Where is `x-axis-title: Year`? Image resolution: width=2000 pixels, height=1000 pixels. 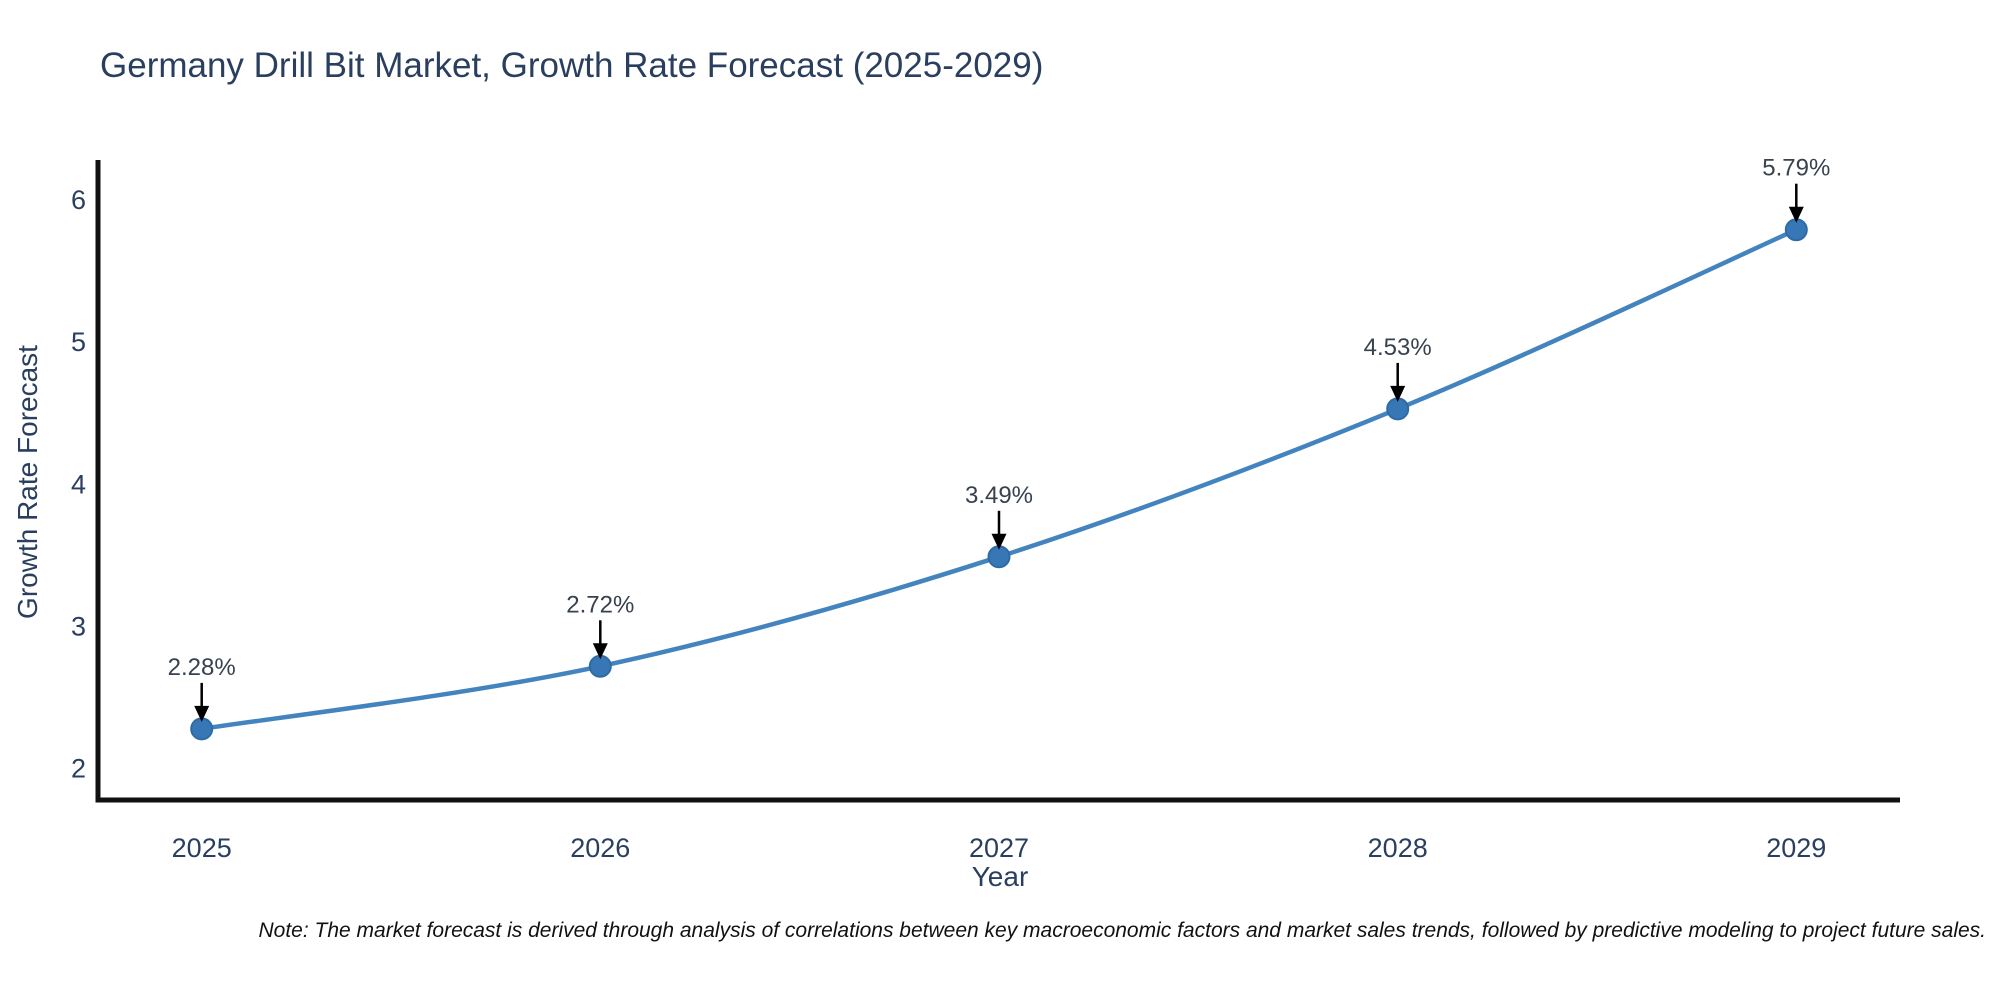
x-axis-title: Year is located at coordinates (1000, 876).